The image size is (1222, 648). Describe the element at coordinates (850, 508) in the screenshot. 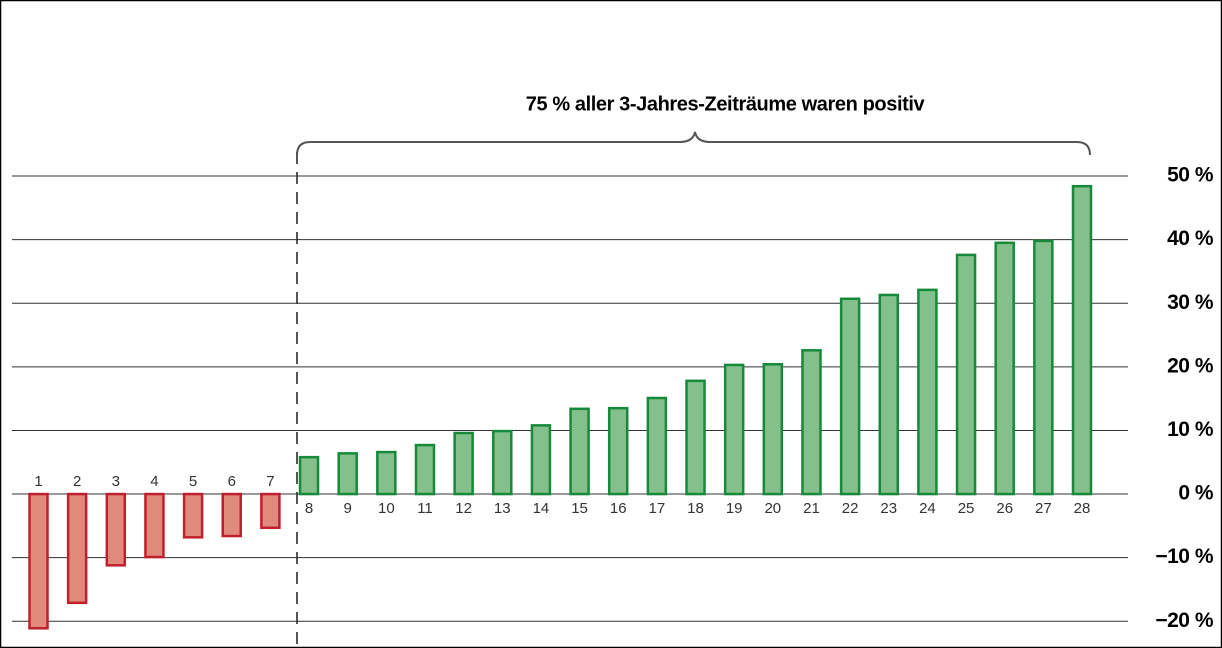

I see `x-tick-label: 22` at that location.